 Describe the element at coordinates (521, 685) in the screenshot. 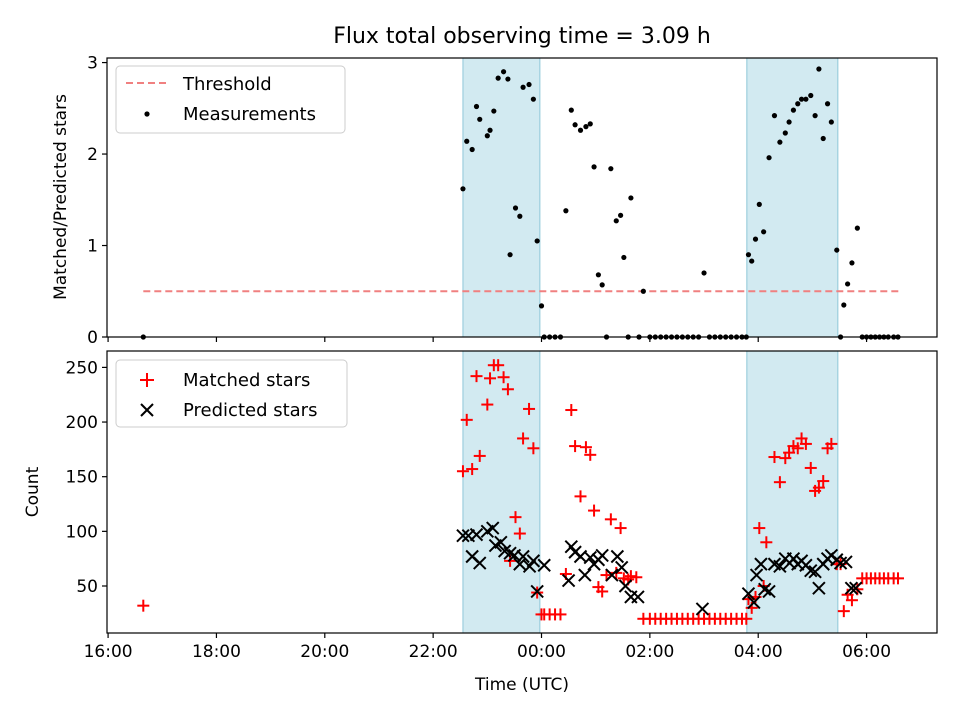

I see `x-axis-label: Time (UTC)` at that location.